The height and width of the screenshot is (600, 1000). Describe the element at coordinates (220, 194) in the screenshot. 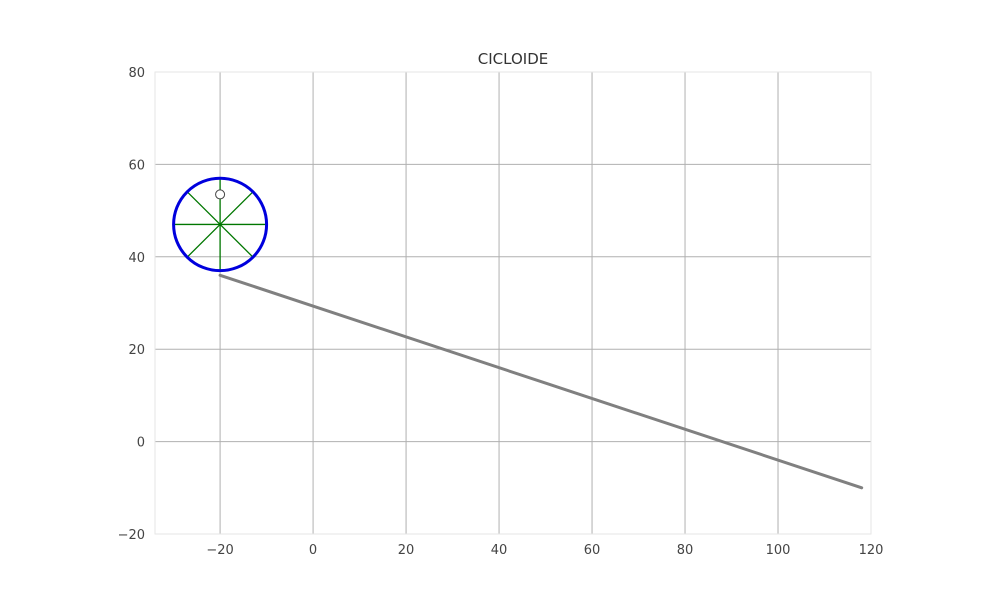

I see `tracer-point` at that location.